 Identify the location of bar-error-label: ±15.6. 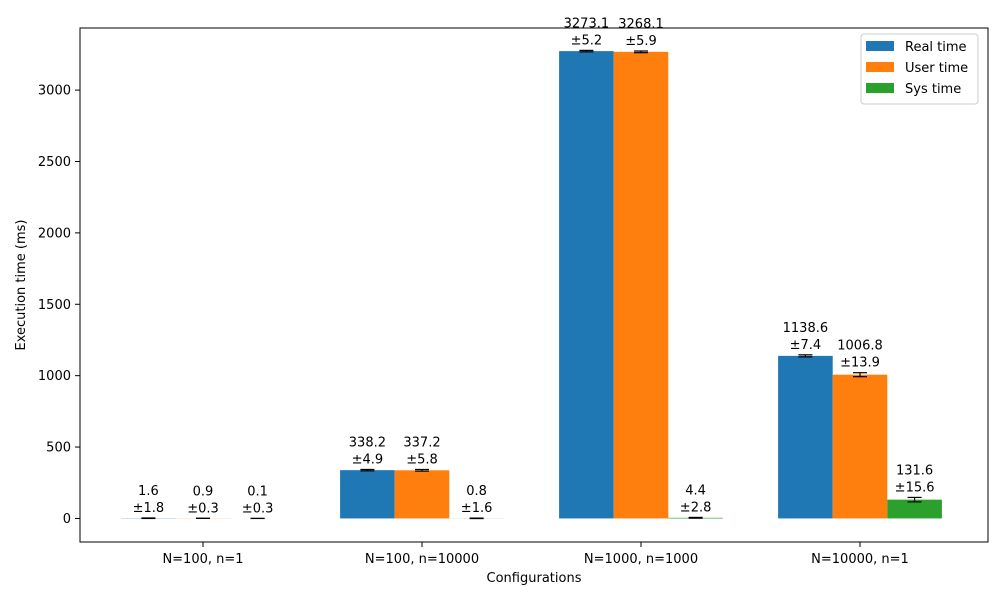
(915, 487).